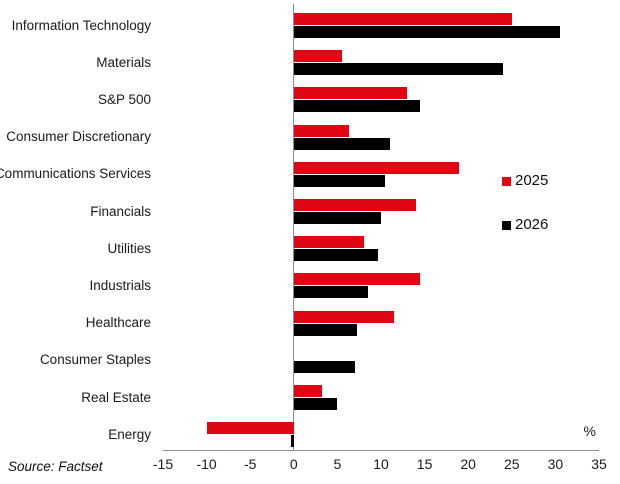  I want to click on x-tick-label-20: 20, so click(468, 464).